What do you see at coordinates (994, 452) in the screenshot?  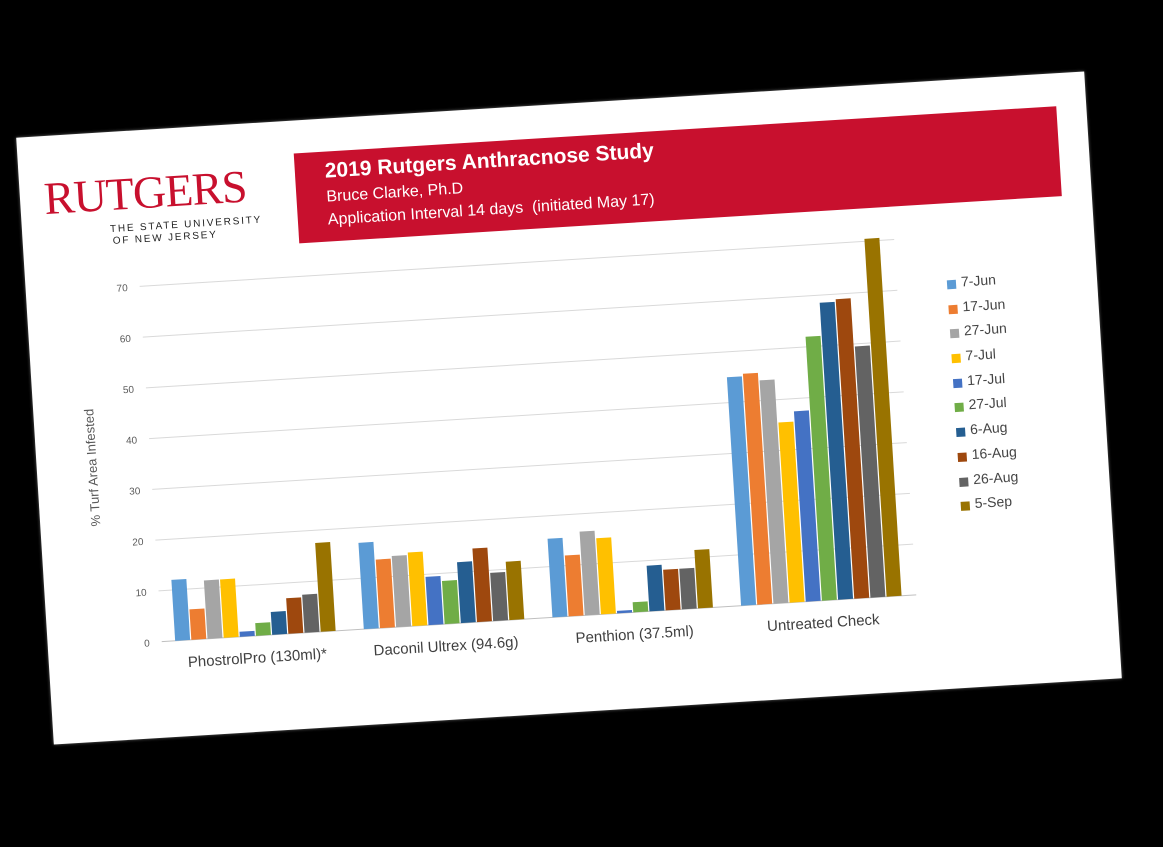 I see `legend-label: 16-Aug` at bounding box center [994, 452].